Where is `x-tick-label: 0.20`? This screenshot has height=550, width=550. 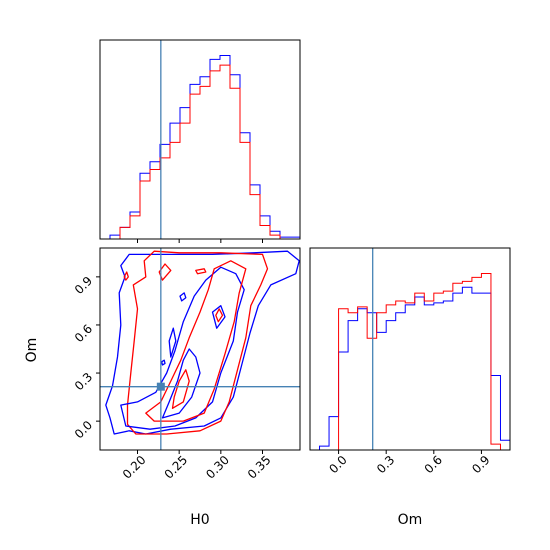 x-tick-label: 0.20 is located at coordinates (134, 467).